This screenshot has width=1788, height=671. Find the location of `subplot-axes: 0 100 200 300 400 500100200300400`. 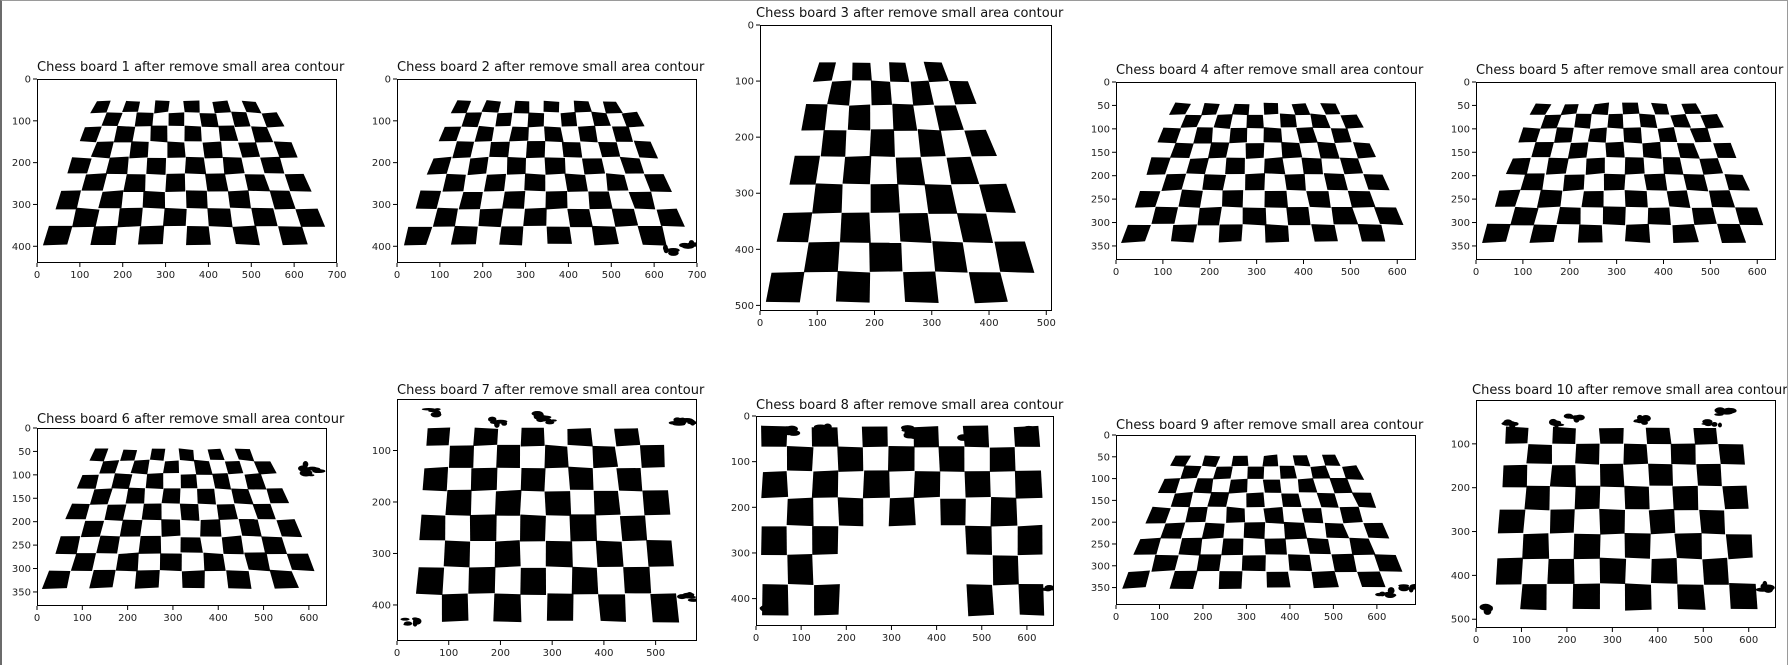

subplot-axes: 0 100 200 300 400 500100200300400 is located at coordinates (535, 535).